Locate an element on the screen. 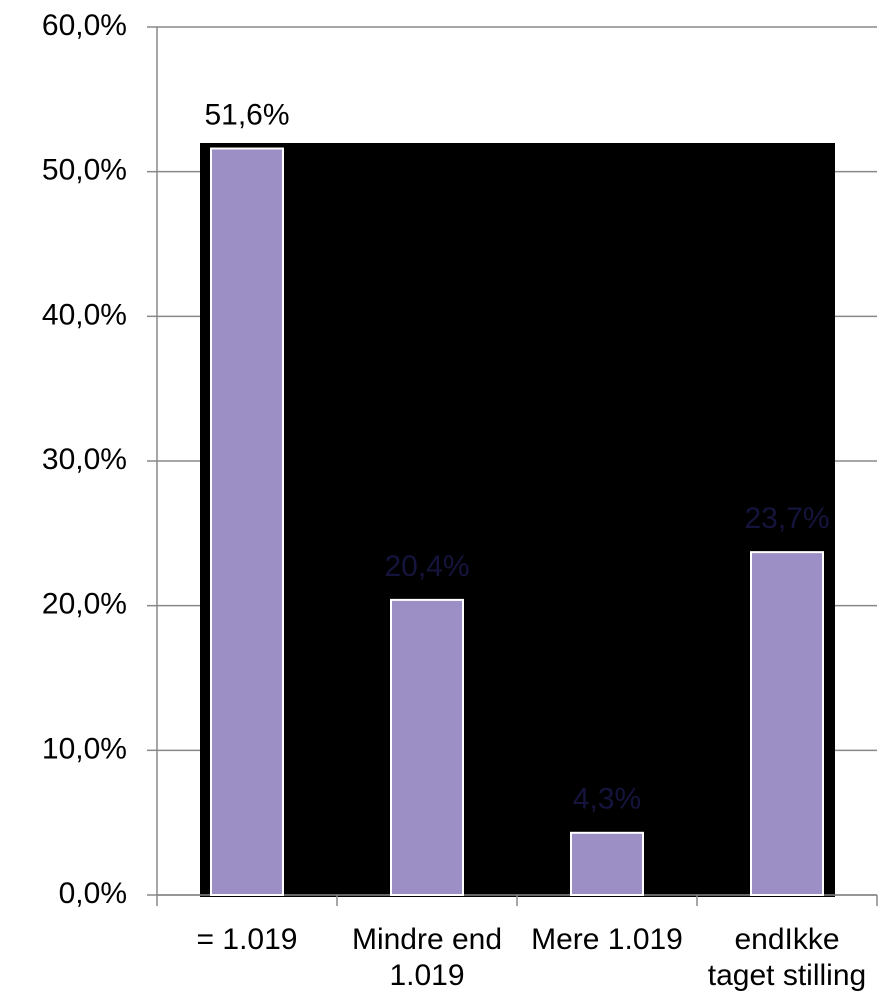 This screenshot has height=1002, width=895. x-tick-label: Mere 1.019 is located at coordinates (607, 939).